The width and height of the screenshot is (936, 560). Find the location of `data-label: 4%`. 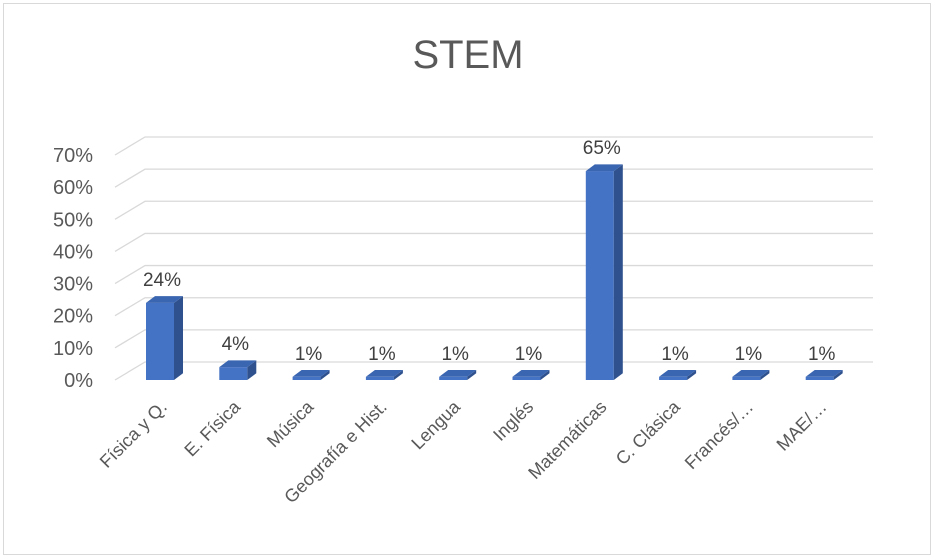

data-label: 4% is located at coordinates (236, 344).